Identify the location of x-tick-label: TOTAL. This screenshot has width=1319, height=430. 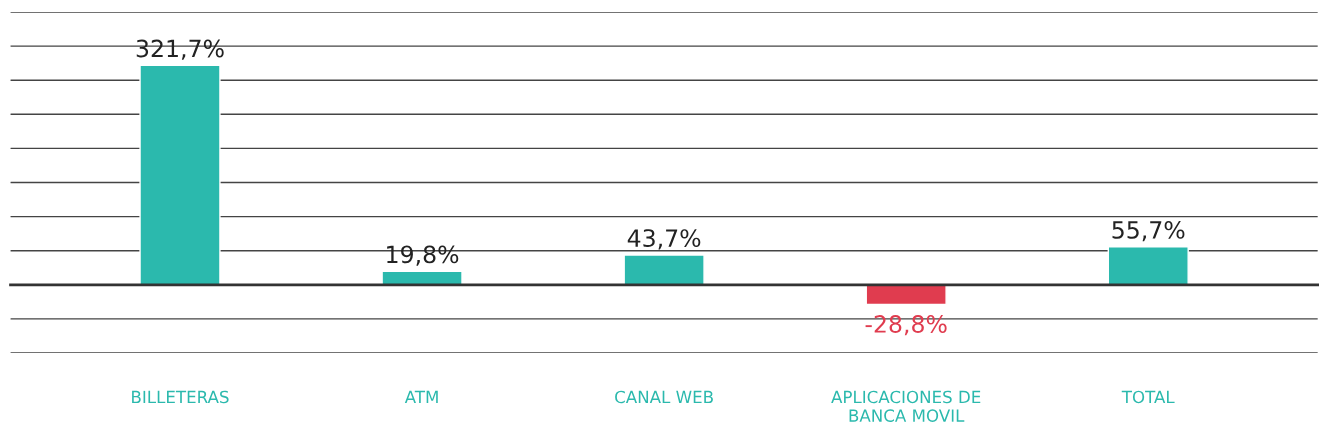
(1148, 397).